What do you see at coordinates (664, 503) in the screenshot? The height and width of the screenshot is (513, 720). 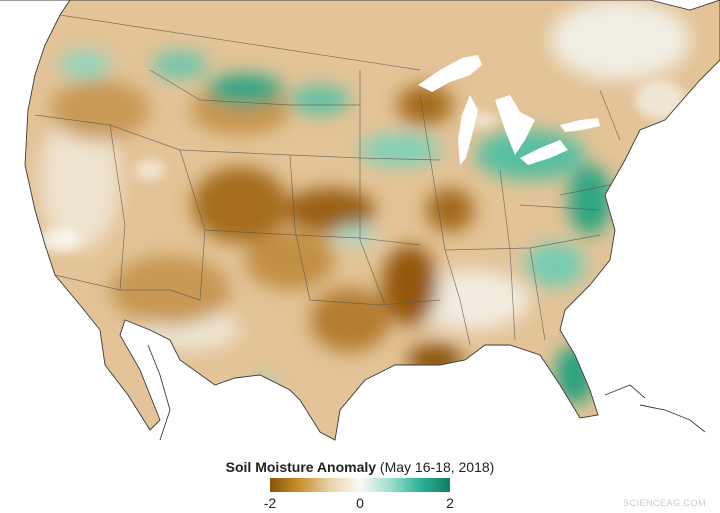 I see `watermark: SCIENCEAG.COM` at bounding box center [664, 503].